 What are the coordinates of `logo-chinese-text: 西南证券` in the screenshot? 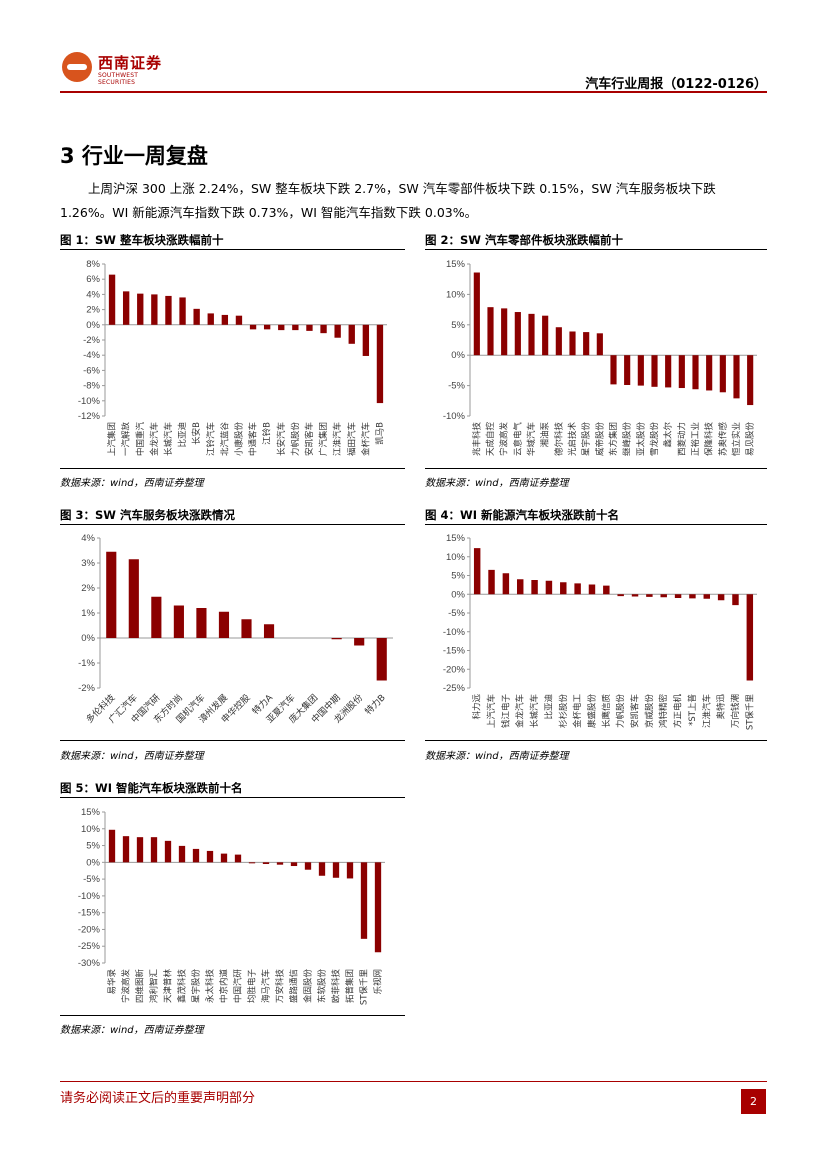 It's located at (130, 63).